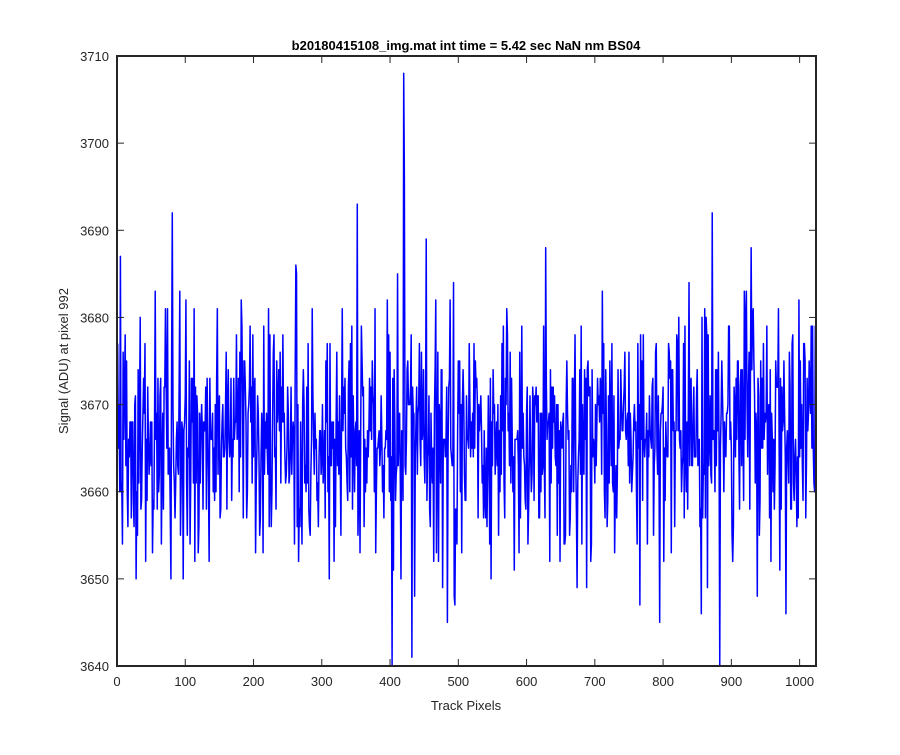 The image size is (900, 755). I want to click on x-tick-label: 300, so click(322, 681).